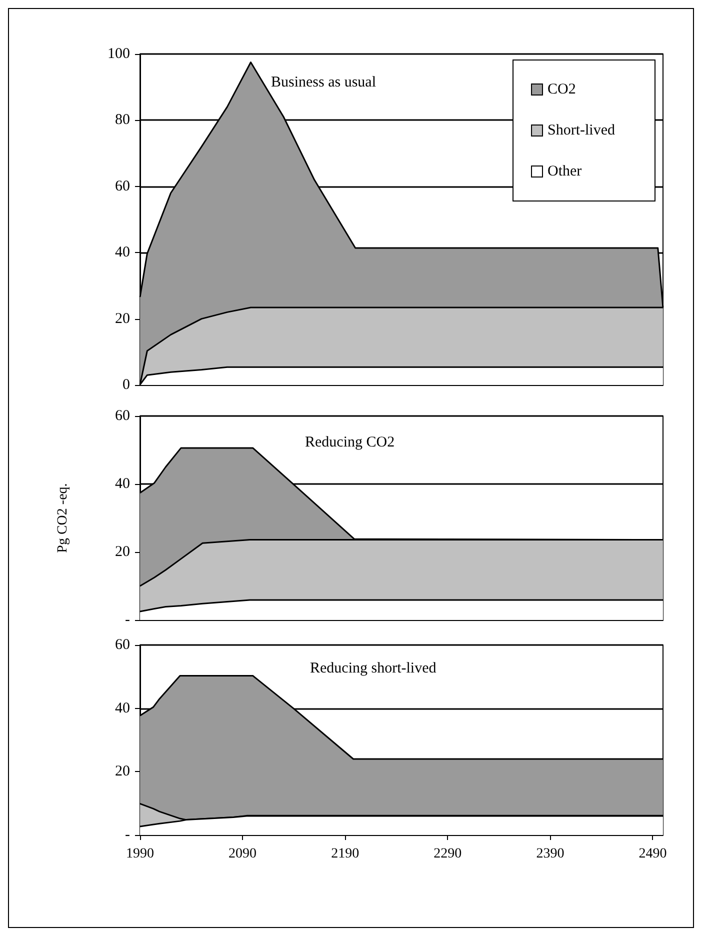 The image size is (702, 937). Describe the element at coordinates (63, 518) in the screenshot. I see `y-axis-title: Pg CO2 -eq.` at that location.